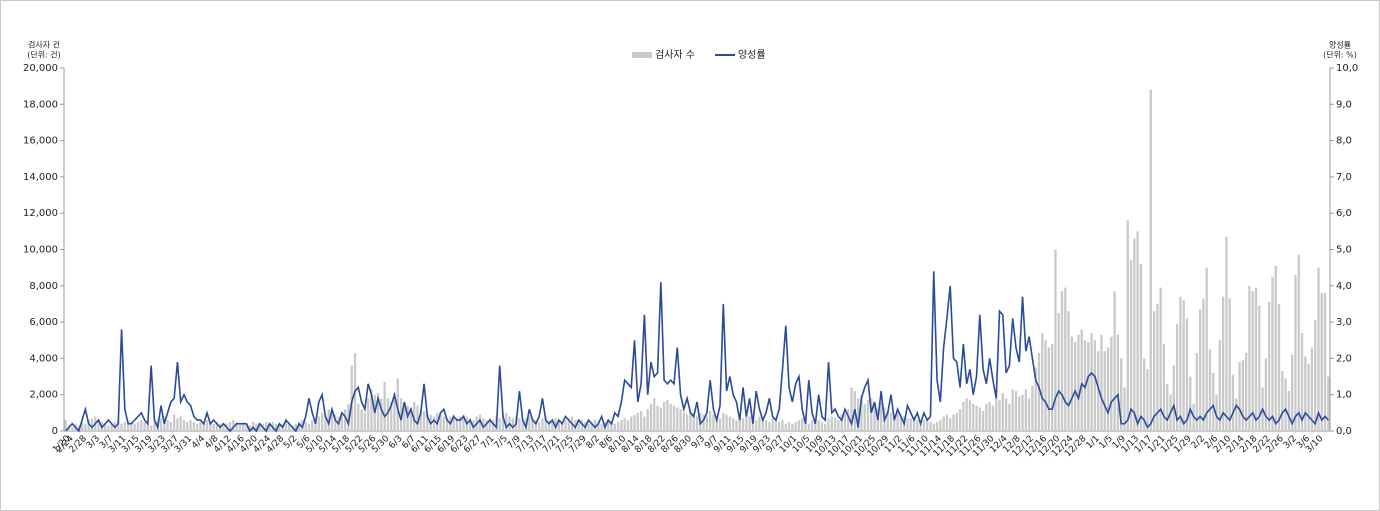  Describe the element at coordinates (1347, 68) in the screenshot. I see `y2-tick-label: 10,0` at that location.